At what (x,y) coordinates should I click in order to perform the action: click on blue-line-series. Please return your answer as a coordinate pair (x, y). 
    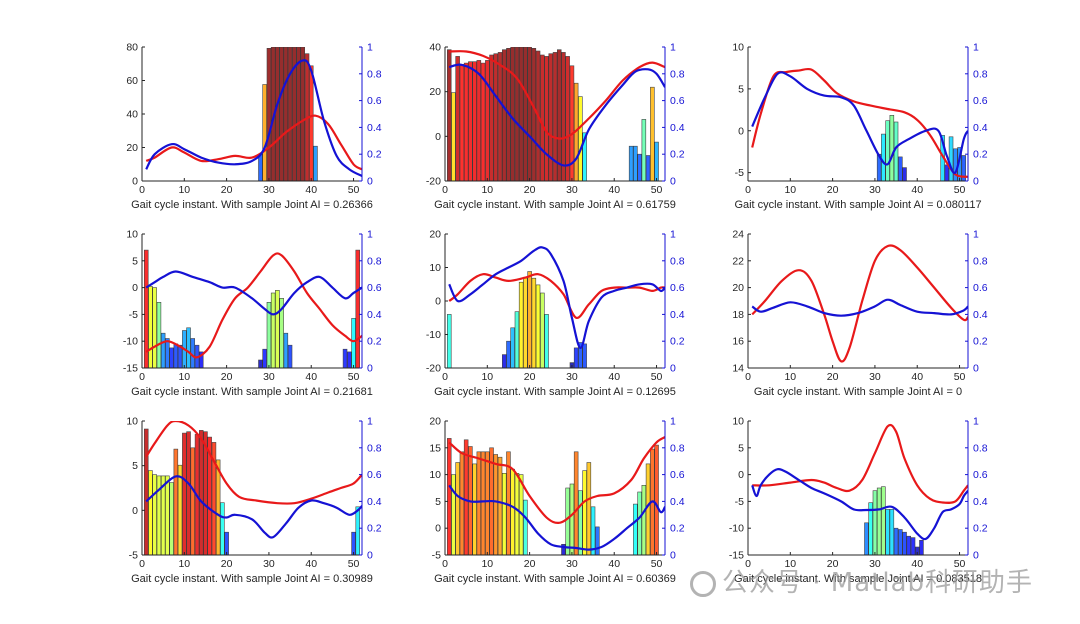
    Looking at the image, I should click on (253, 293).